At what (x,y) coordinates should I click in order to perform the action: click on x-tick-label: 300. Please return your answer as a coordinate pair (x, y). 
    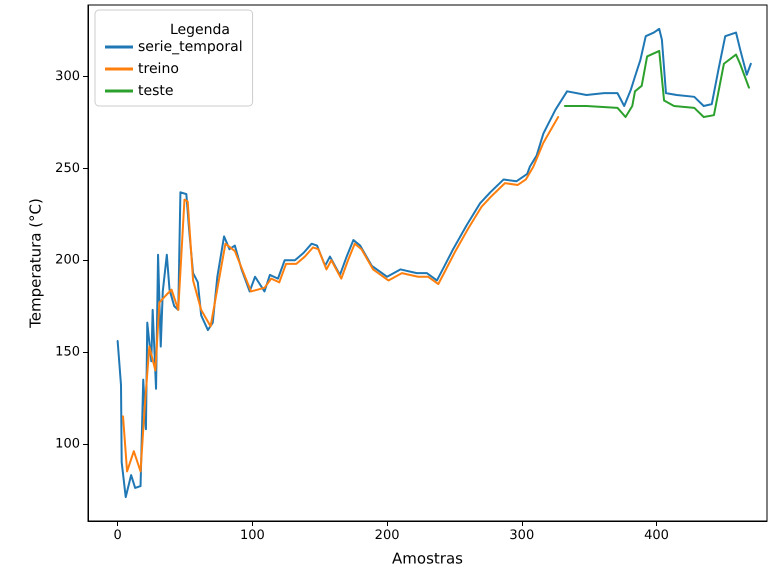
    Looking at the image, I should click on (521, 535).